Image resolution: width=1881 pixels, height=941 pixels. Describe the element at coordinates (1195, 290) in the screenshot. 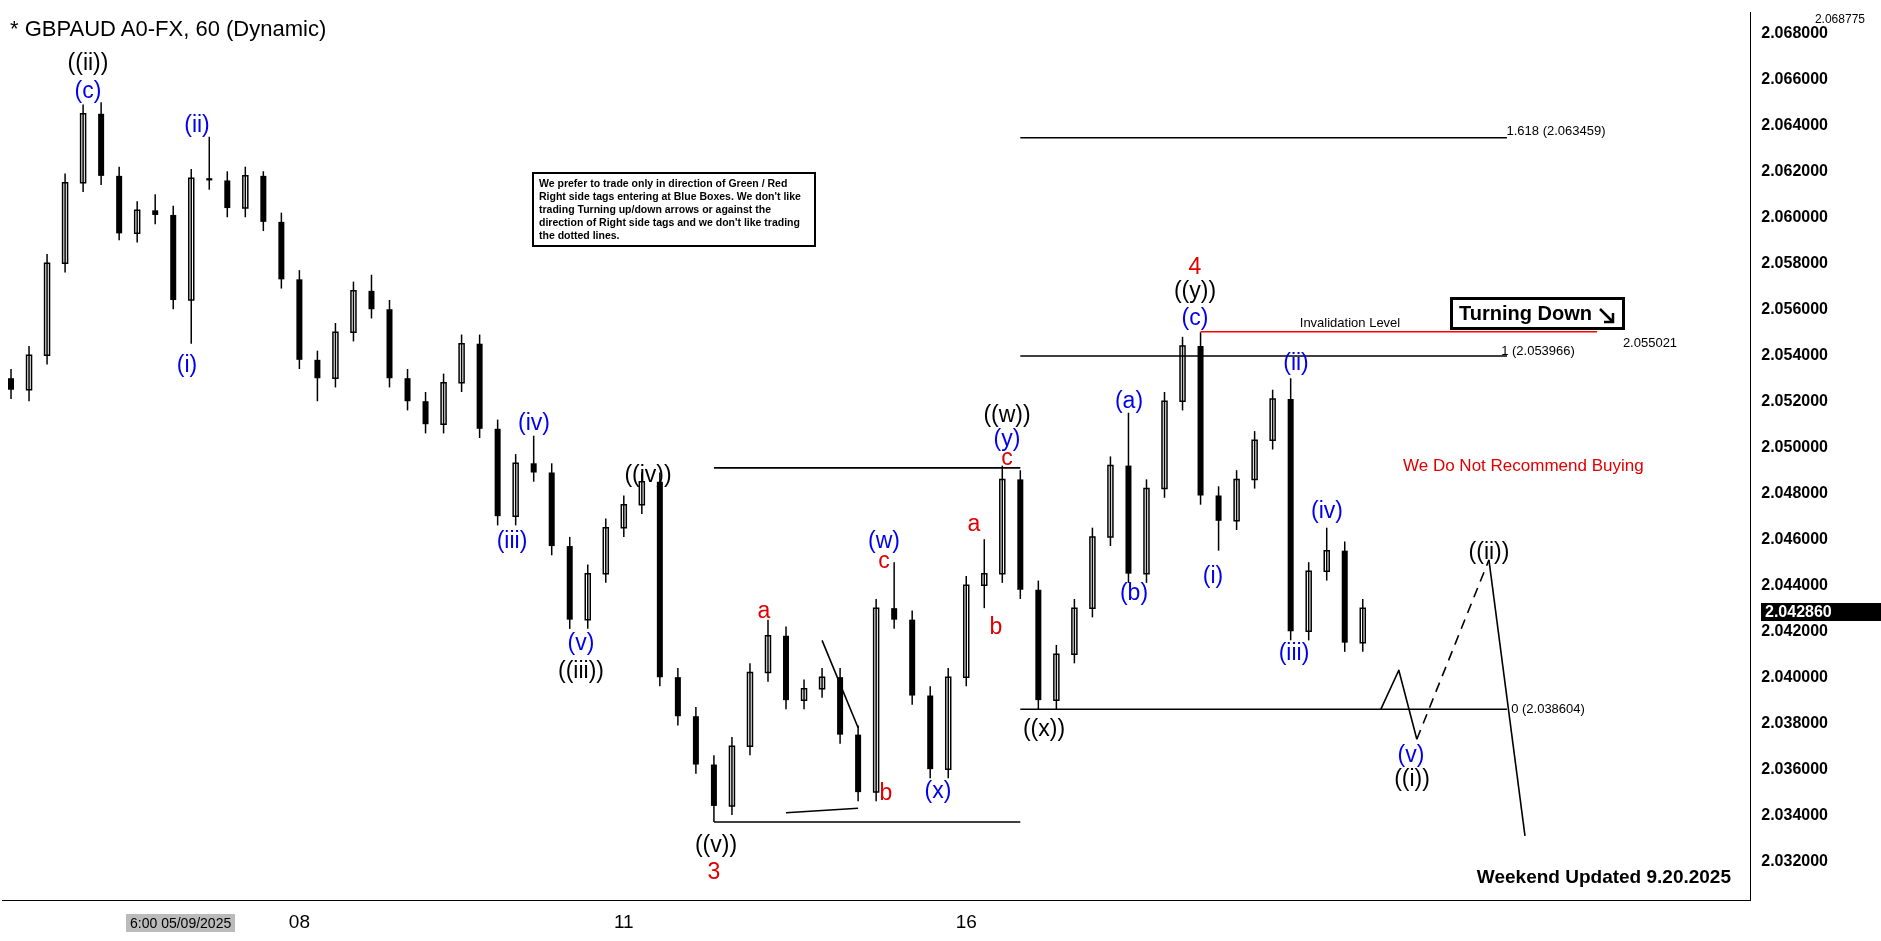

I see `annotation: ((y))` at that location.